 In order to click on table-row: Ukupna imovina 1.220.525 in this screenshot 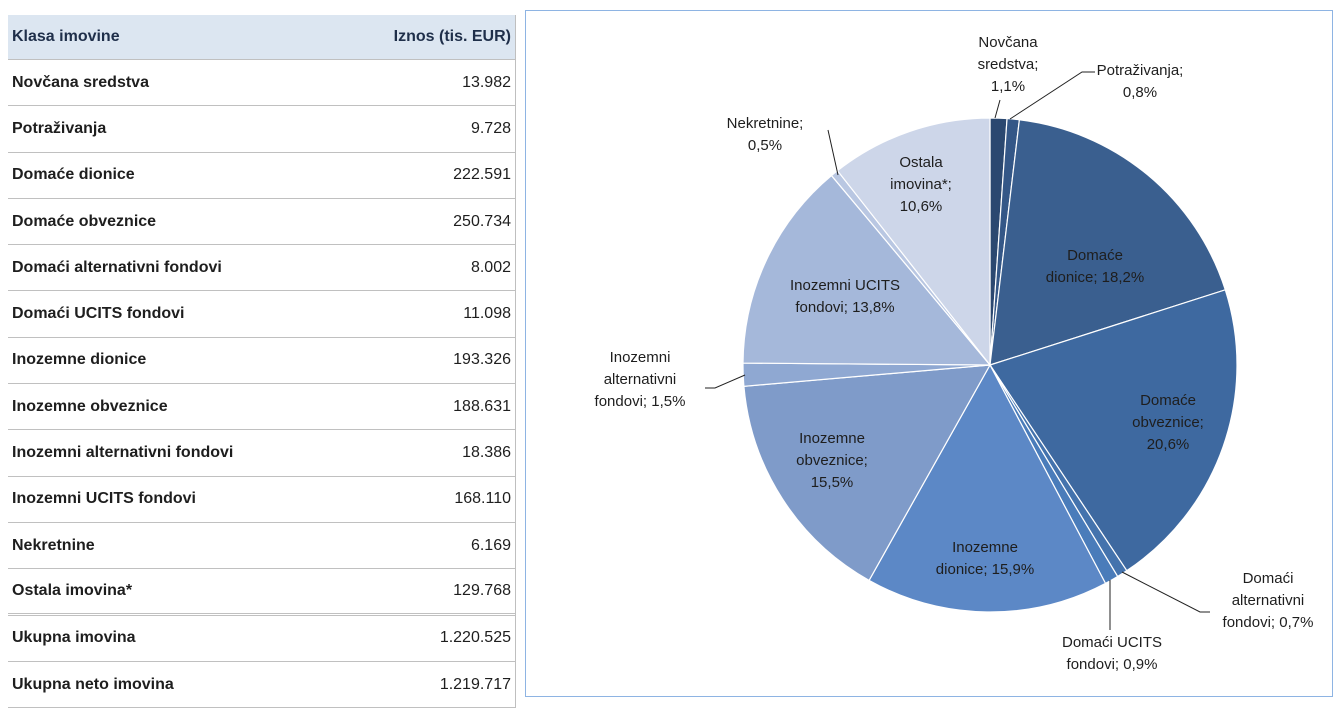, I will do `click(261, 639)`.